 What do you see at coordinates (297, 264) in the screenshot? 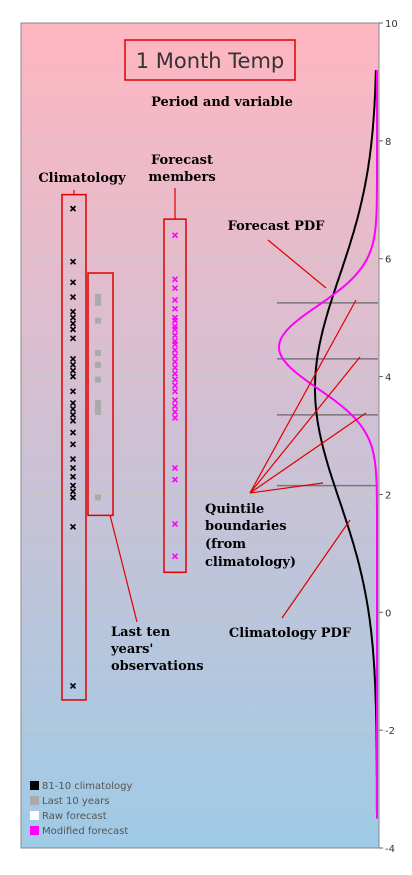
I see `forecast-pdf-pointer` at bounding box center [297, 264].